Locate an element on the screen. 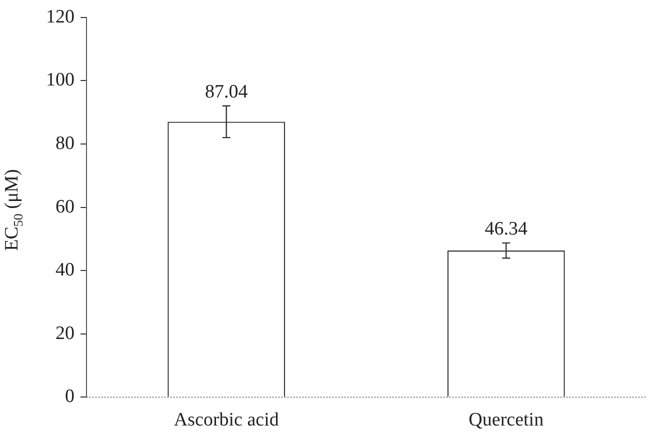 The height and width of the screenshot is (448, 650). y-tick-label: 0 is located at coordinates (69, 397).